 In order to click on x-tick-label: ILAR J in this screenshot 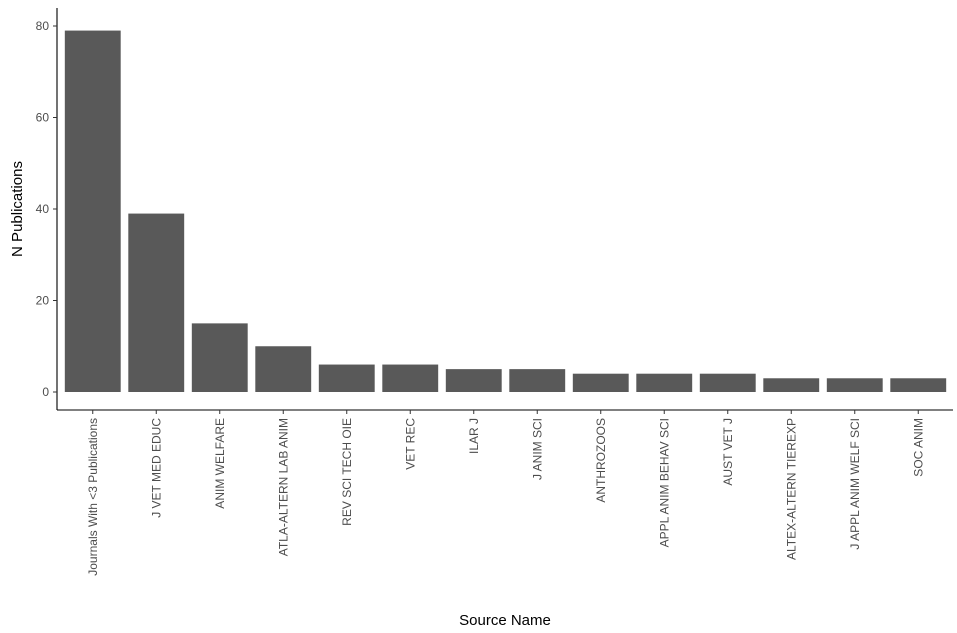, I will do `click(474, 436)`.